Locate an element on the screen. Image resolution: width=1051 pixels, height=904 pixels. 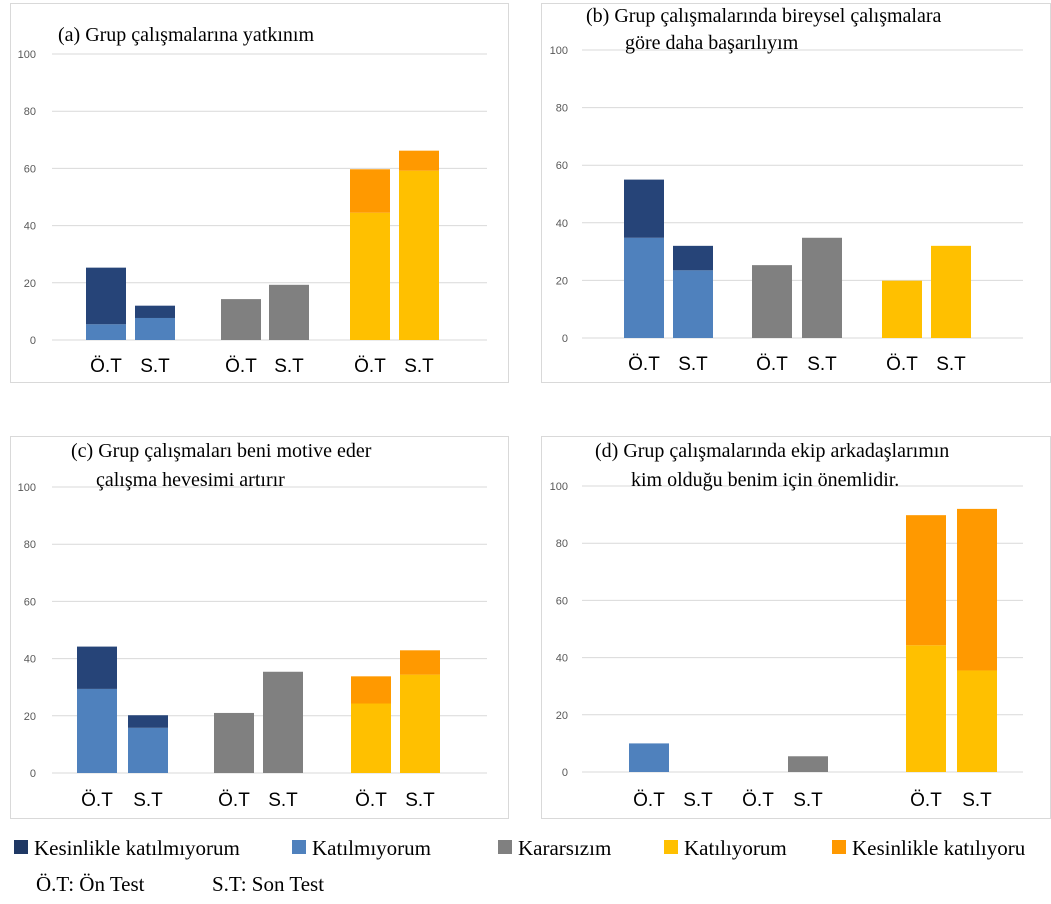
legend-item-kesinlikle-katiliyorum: Kesinlikle katılıyoru is located at coordinates (928, 848).